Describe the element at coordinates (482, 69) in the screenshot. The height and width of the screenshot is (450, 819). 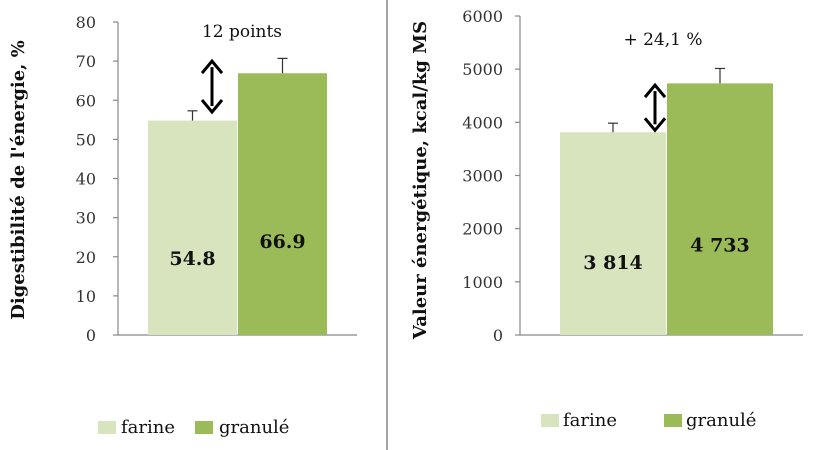
I see `y-tick-label: 5000` at that location.